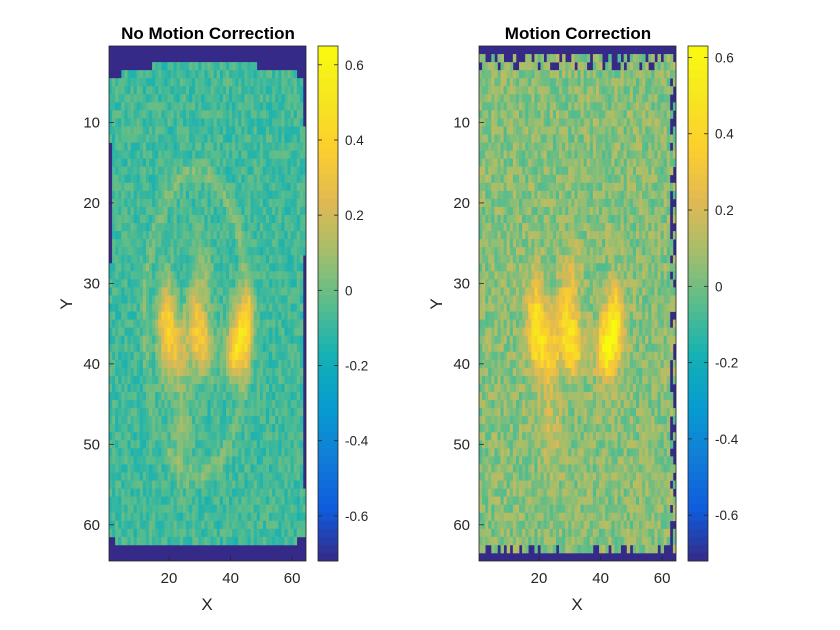  What do you see at coordinates (91, 203) in the screenshot?
I see `y-tick-label: 20` at bounding box center [91, 203].